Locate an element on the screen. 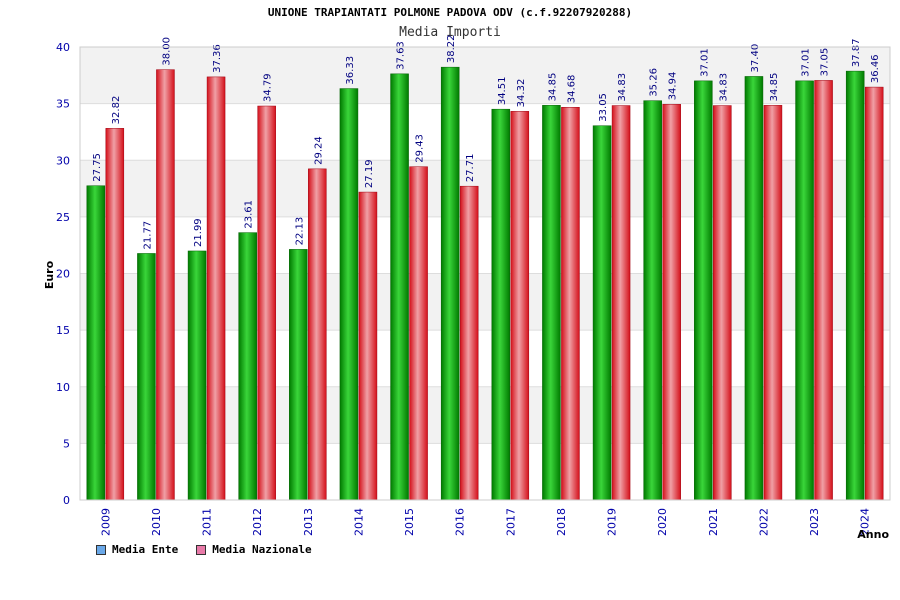  y-tick-label: 30 is located at coordinates (63, 160).